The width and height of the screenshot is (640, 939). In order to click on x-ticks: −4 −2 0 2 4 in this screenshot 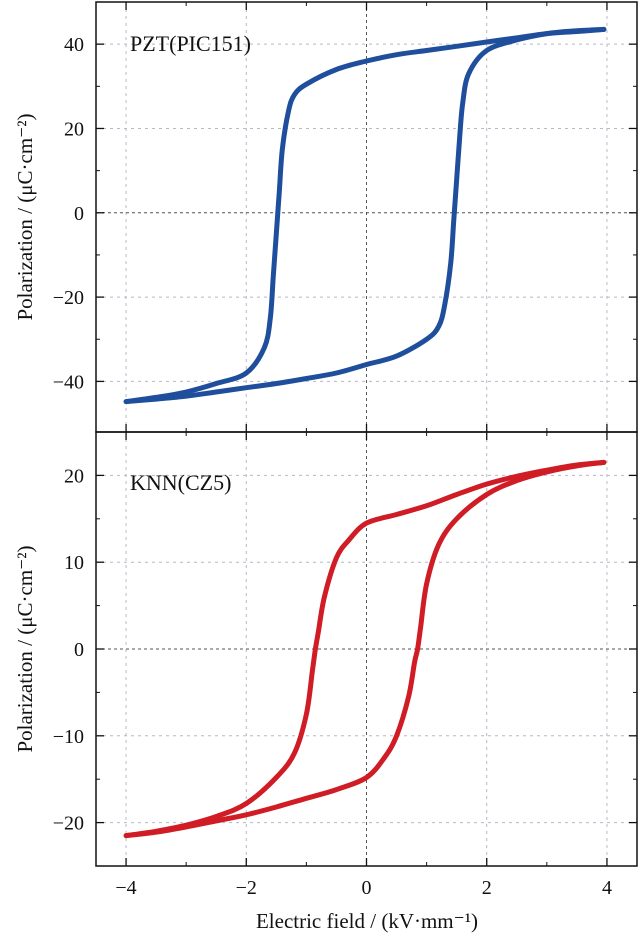, I will do `click(363, 888)`.